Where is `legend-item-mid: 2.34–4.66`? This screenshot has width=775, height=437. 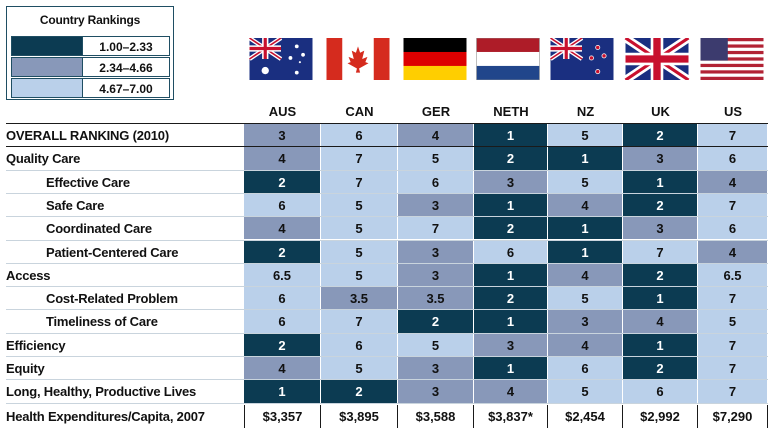 legend-item-mid: 2.34–4.66 is located at coordinates (90, 67).